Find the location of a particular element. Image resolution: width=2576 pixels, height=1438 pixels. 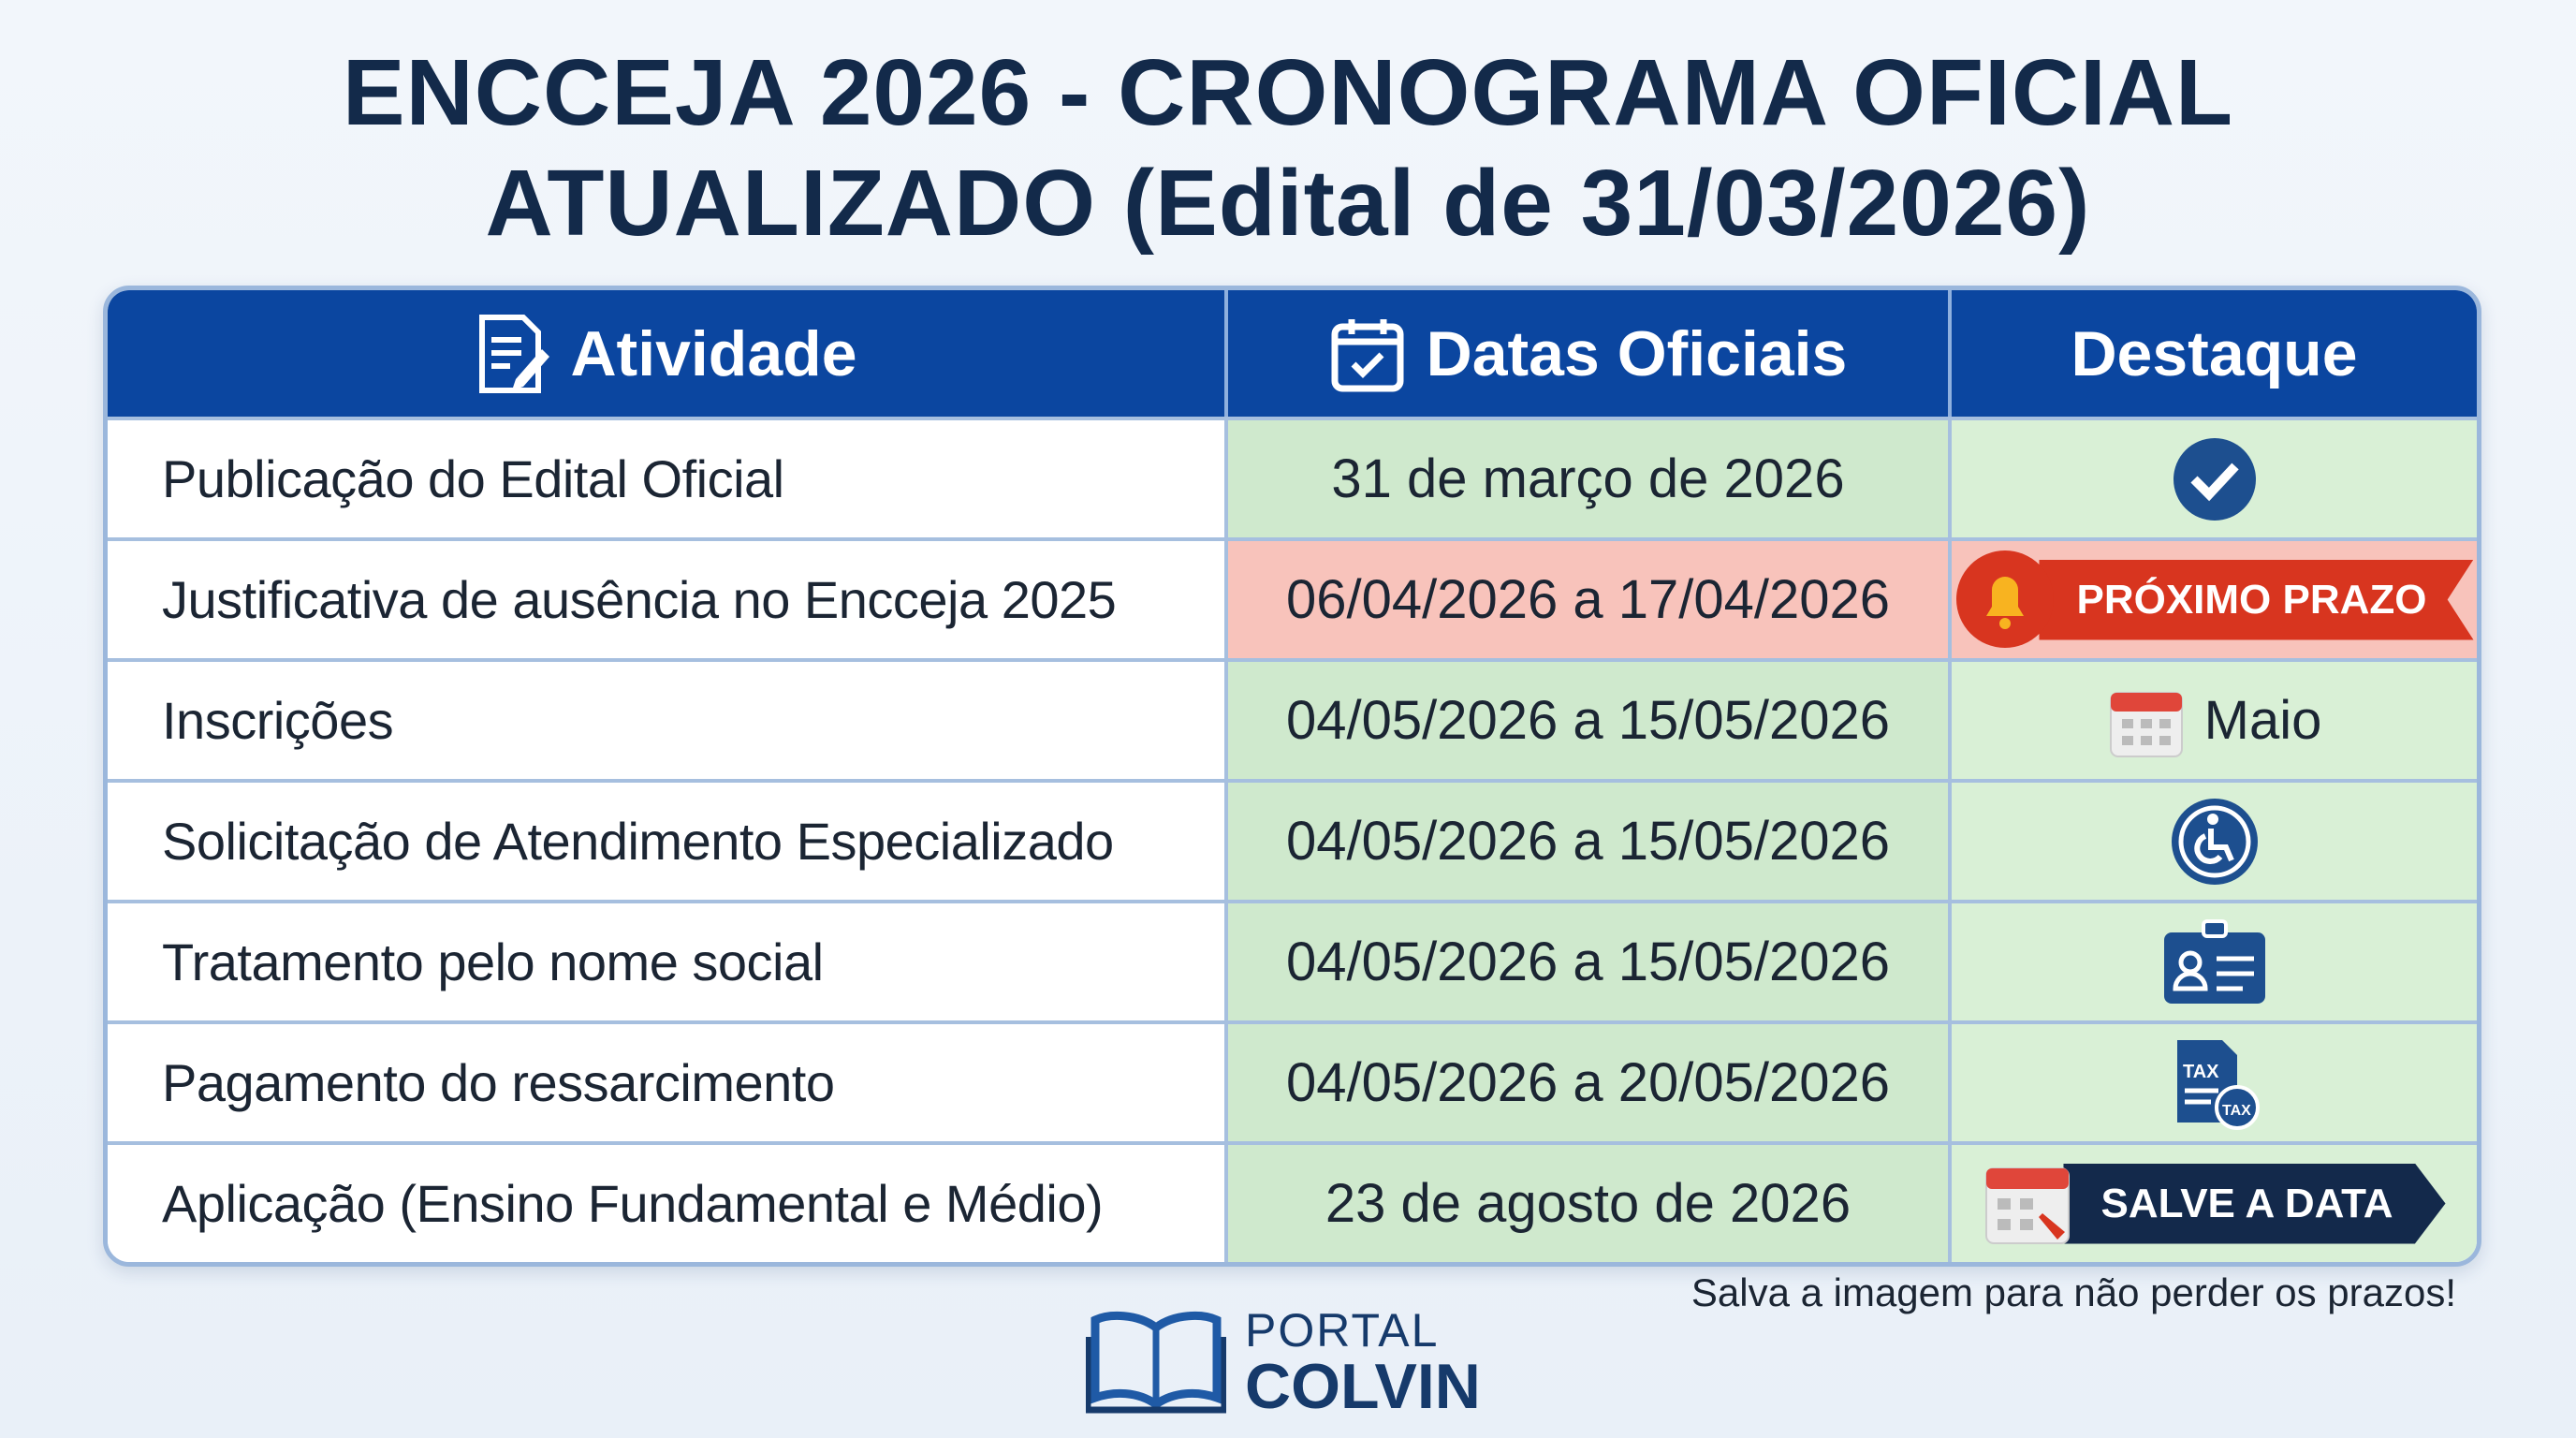

doc-icon is located at coordinates (514, 353).